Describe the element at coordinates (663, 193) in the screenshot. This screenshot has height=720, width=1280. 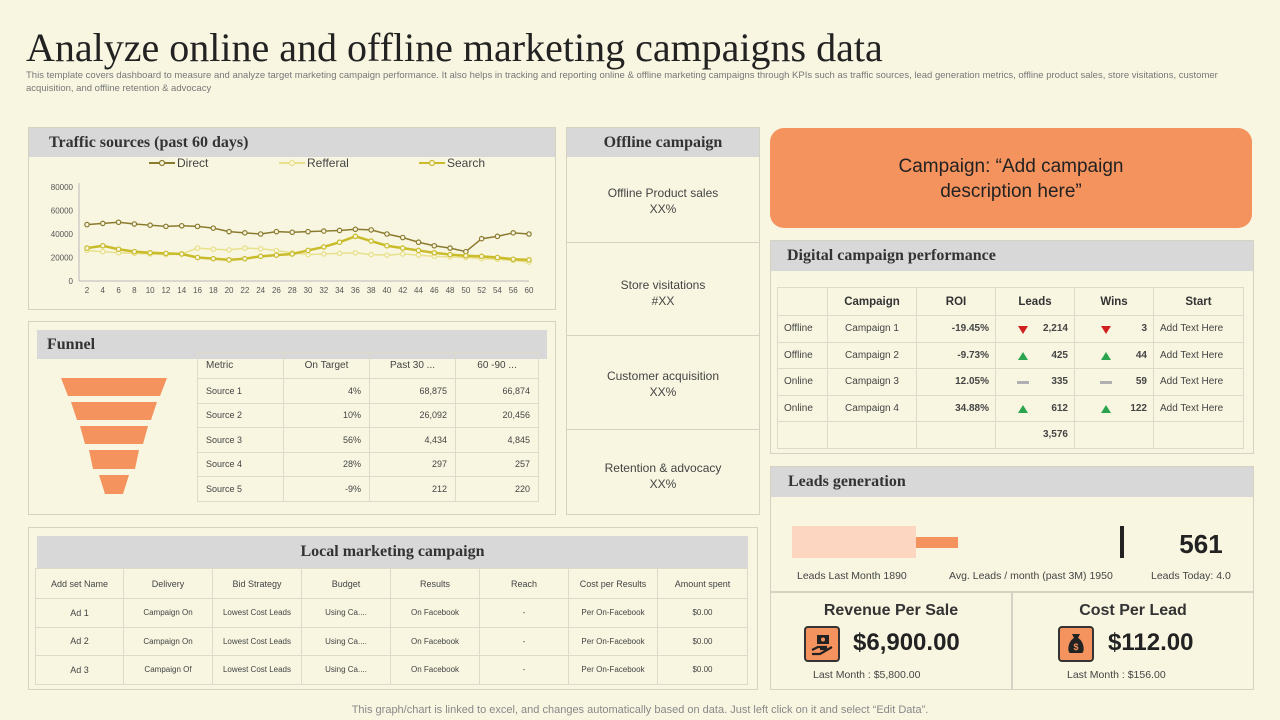
I see `offline-item-label: Offline Product sales` at that location.